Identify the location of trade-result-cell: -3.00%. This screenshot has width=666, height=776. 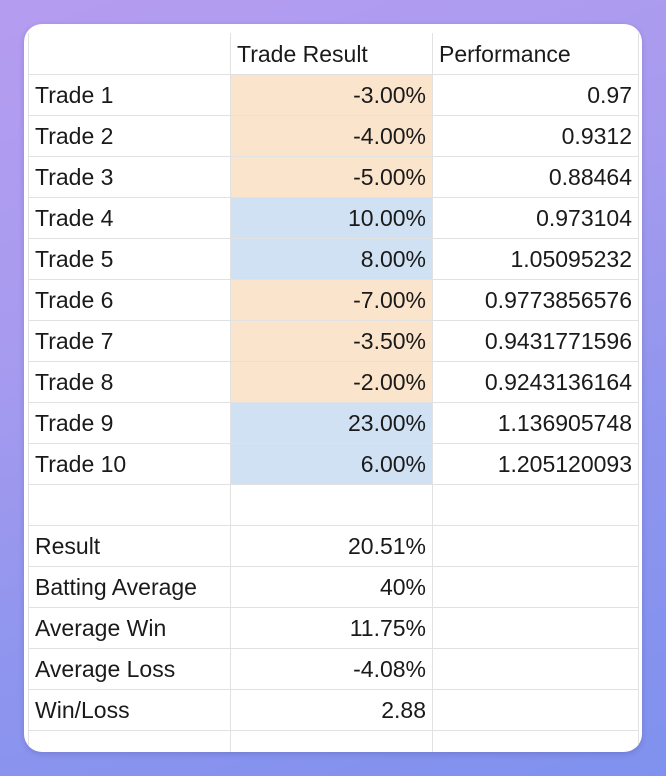
(331, 95).